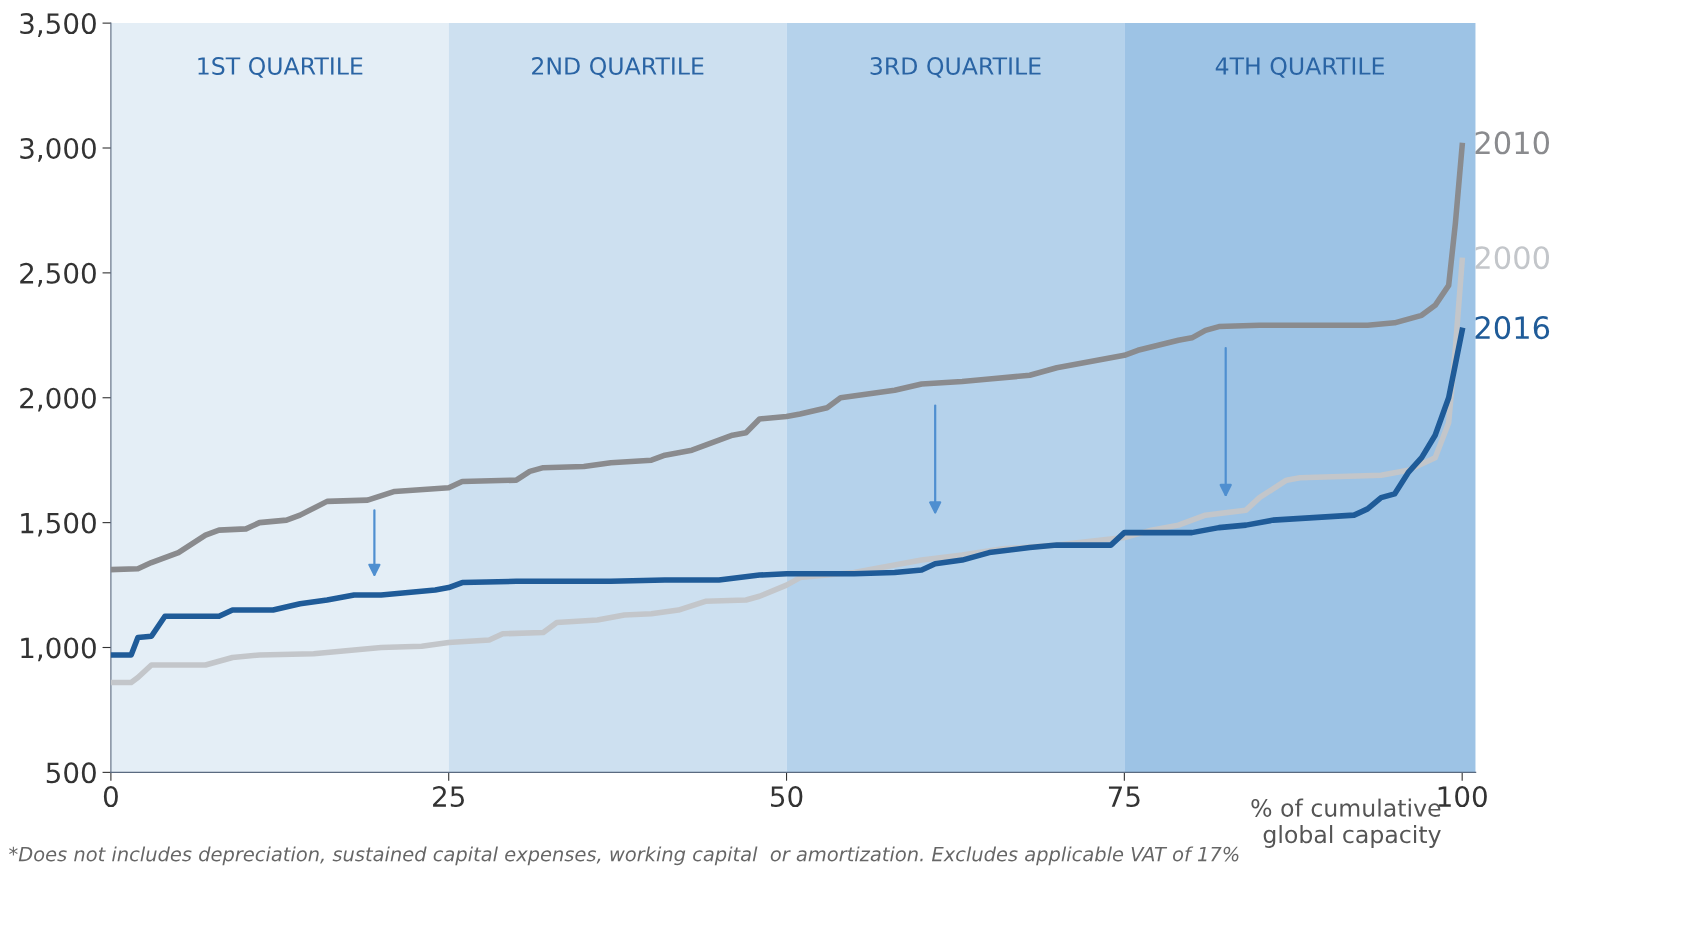  Describe the element at coordinates (58, 25) in the screenshot. I see `y-tick-label: 3,500` at that location.